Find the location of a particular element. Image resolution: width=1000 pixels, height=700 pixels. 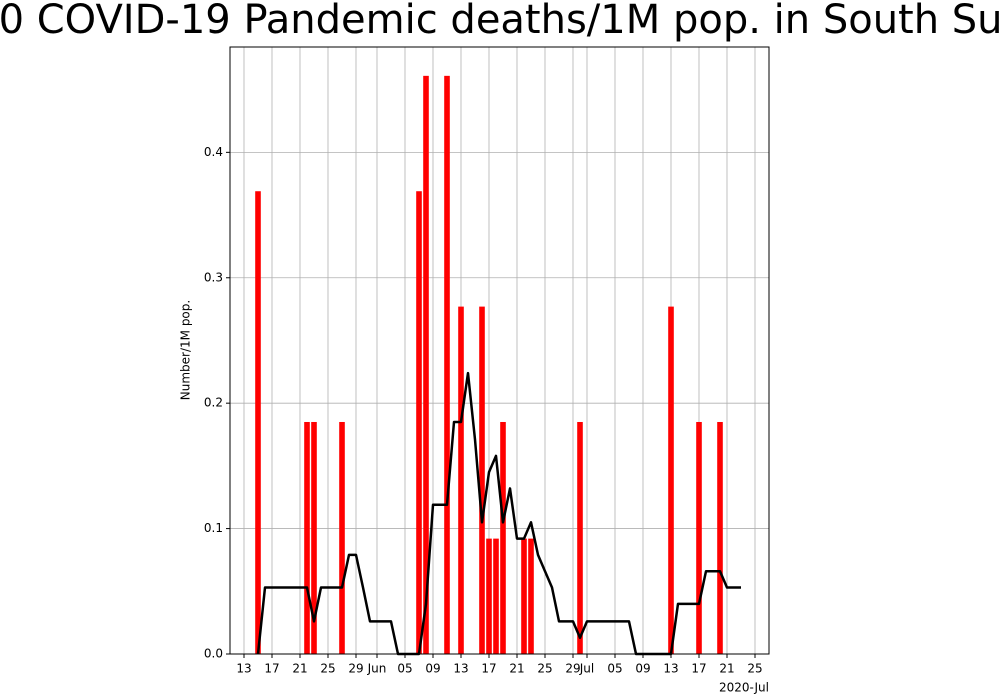

y-tick-label: 0.3 is located at coordinates (213, 277).